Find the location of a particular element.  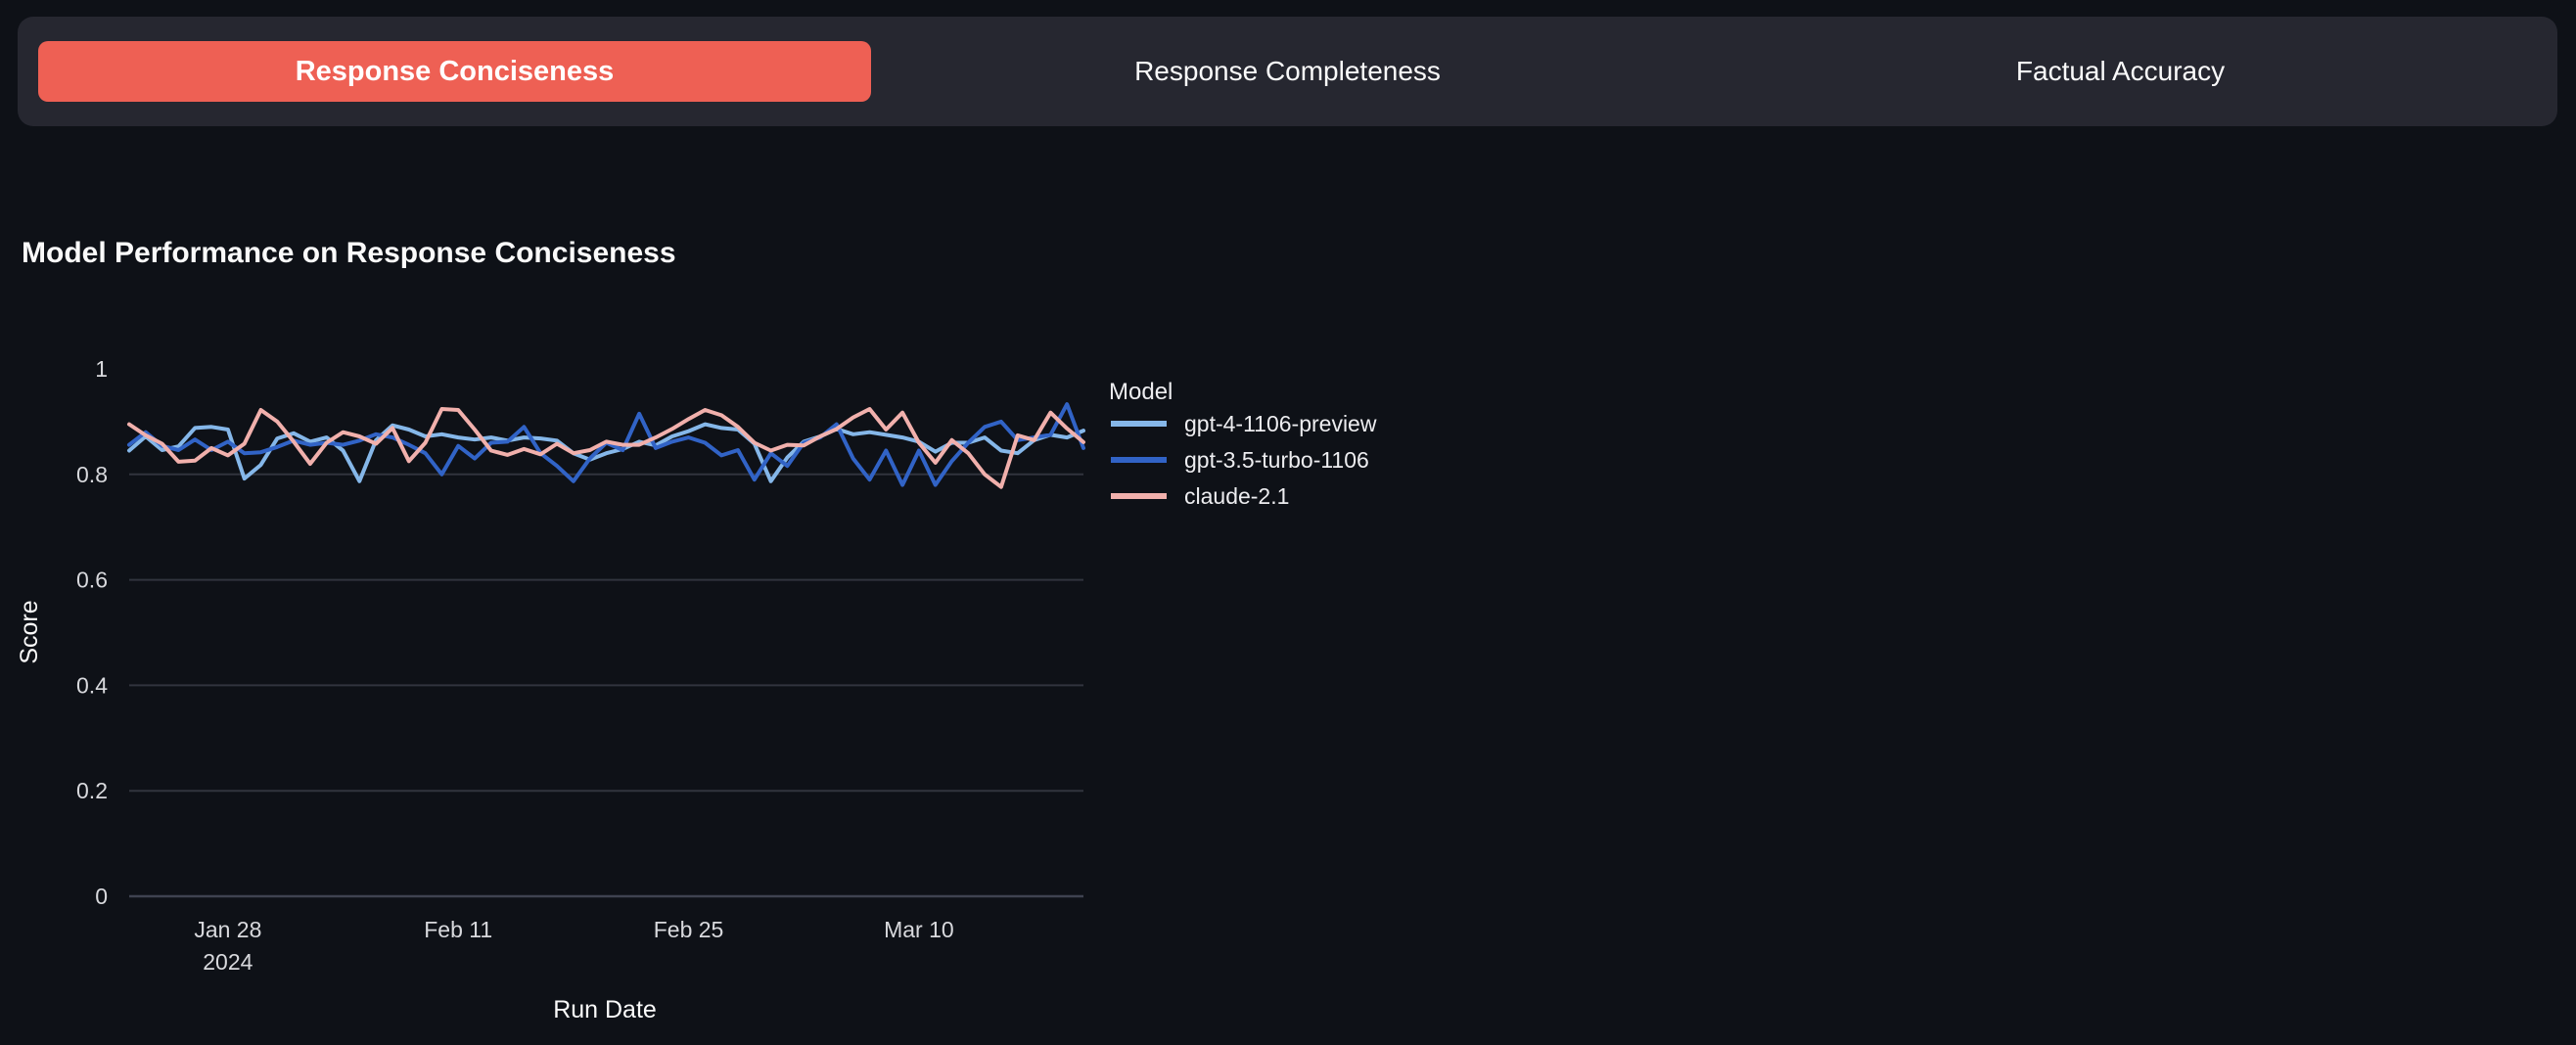

legend-item-label: gpt-4-1106-preview is located at coordinates (1280, 424).